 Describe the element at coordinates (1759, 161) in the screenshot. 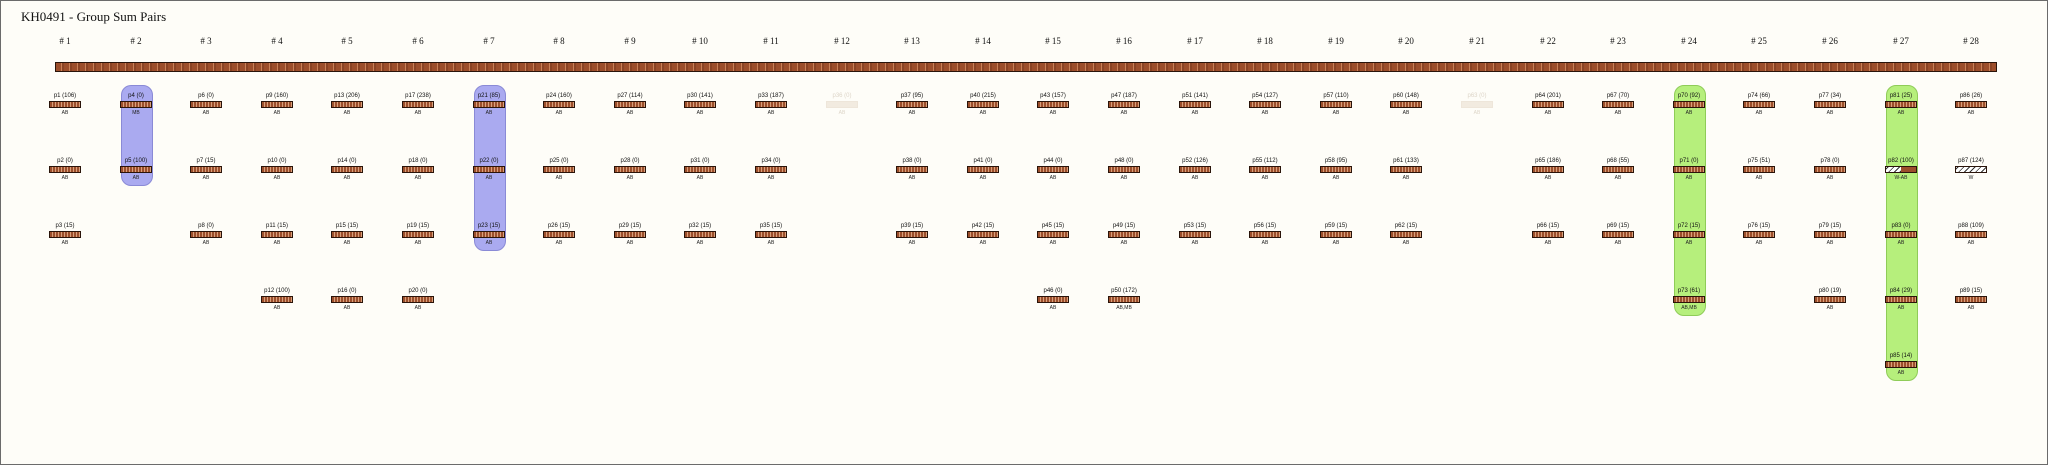

I see `item-label: p75 (51)` at that location.